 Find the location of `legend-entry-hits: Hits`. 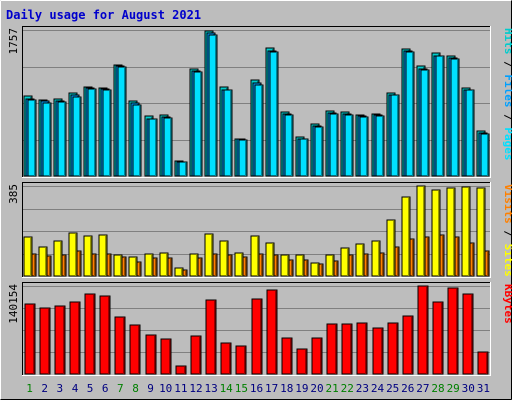

legend-entry-hits: Hits is located at coordinates (507, 41).